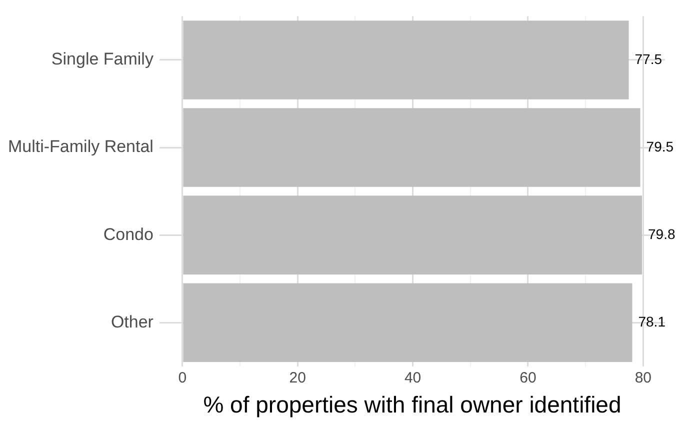  Describe the element at coordinates (81, 146) in the screenshot. I see `y-tick-label: Multi-Family Rental` at that location.